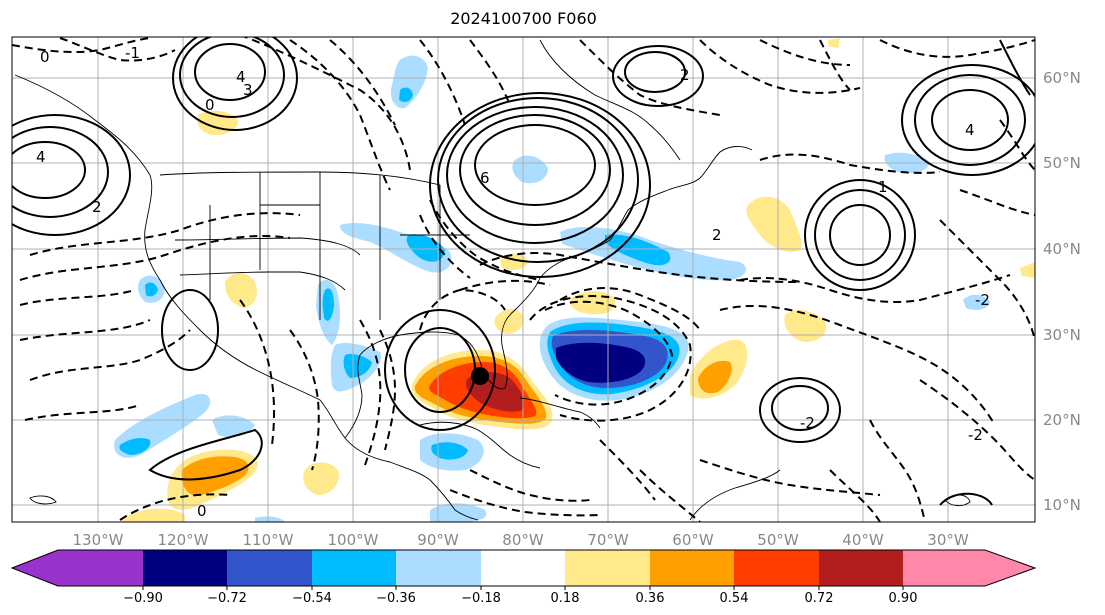 This screenshot has width=1105, height=615. Describe the element at coordinates (1062, 420) in the screenshot. I see `lat-label: 20°N` at that location.